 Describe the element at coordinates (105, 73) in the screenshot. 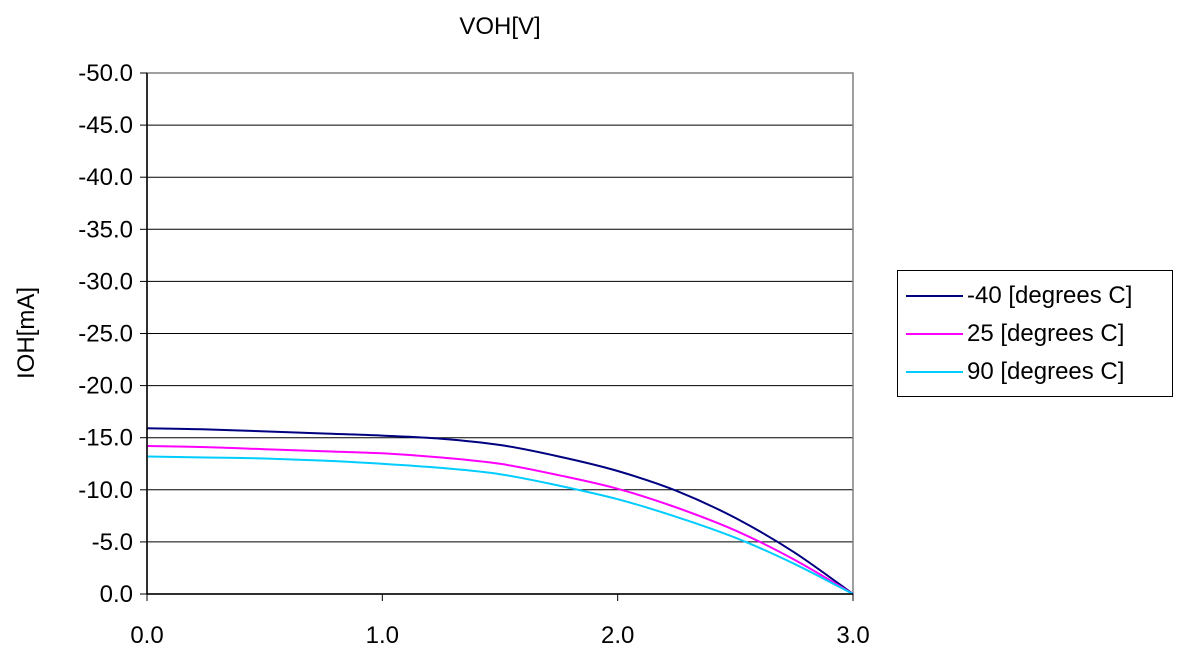

I see `y-tick-label: -50.0` at that location.